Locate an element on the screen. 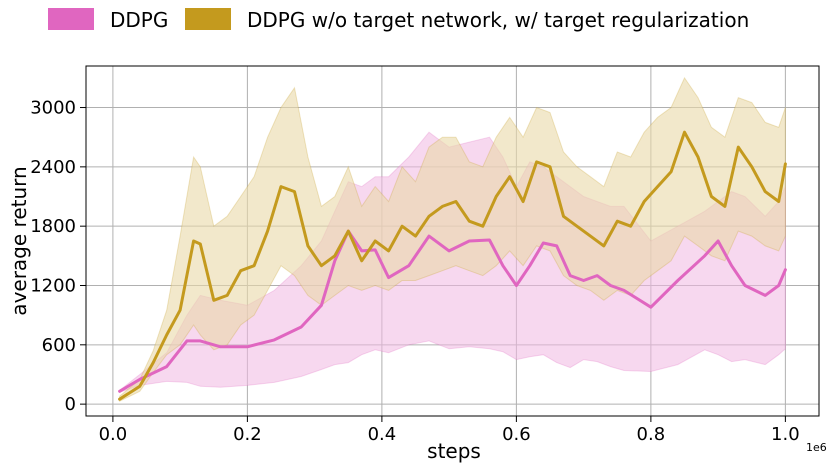 This screenshot has width=830, height=474. x-tick-label: 0.8 is located at coordinates (651, 434).